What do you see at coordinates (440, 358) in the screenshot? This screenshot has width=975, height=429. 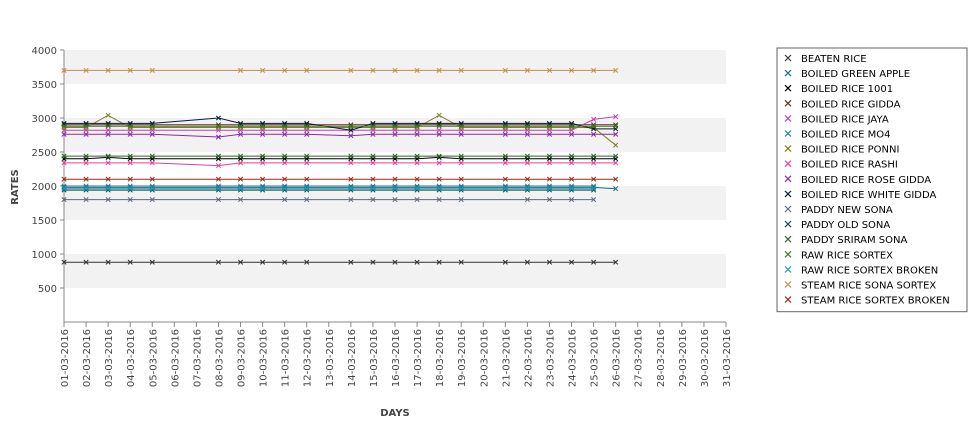 I see `x-tick-label: 18-03-2016` at bounding box center [440, 358].